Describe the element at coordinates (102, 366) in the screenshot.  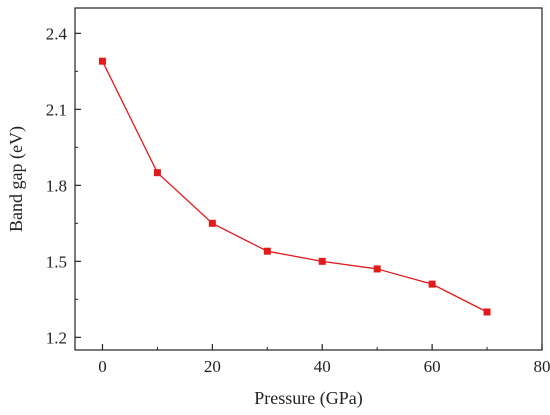
I see `x-tick-label: 0` at that location.